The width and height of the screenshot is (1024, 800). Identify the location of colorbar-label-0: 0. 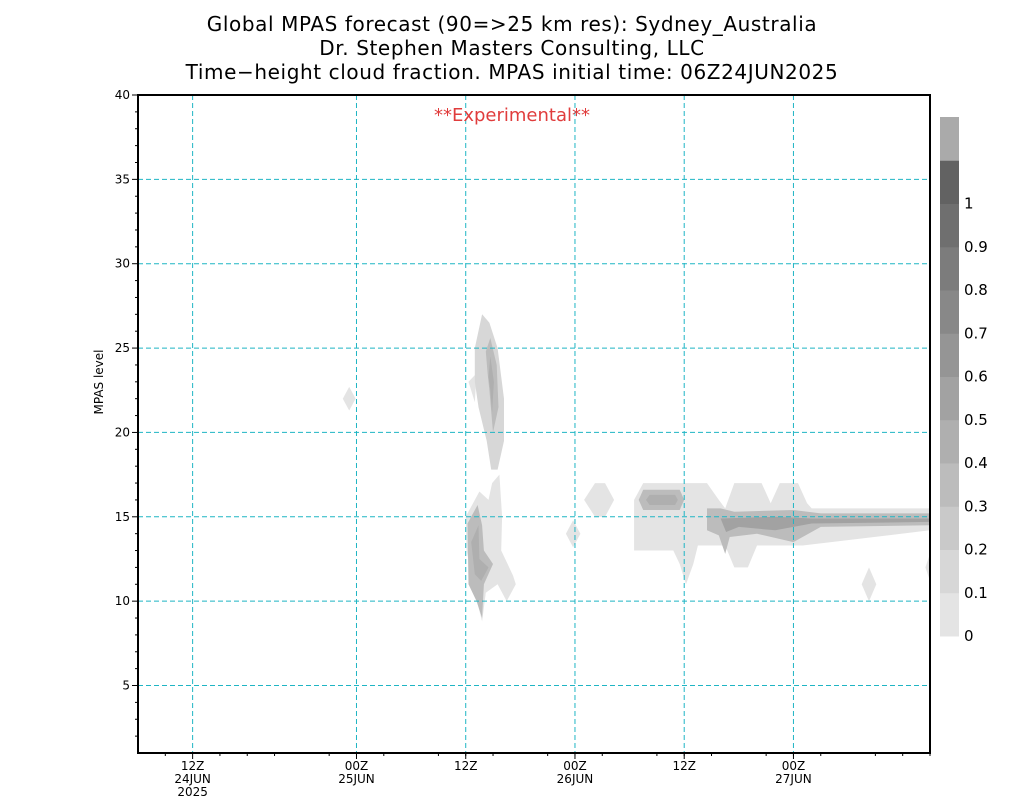
(969, 636).